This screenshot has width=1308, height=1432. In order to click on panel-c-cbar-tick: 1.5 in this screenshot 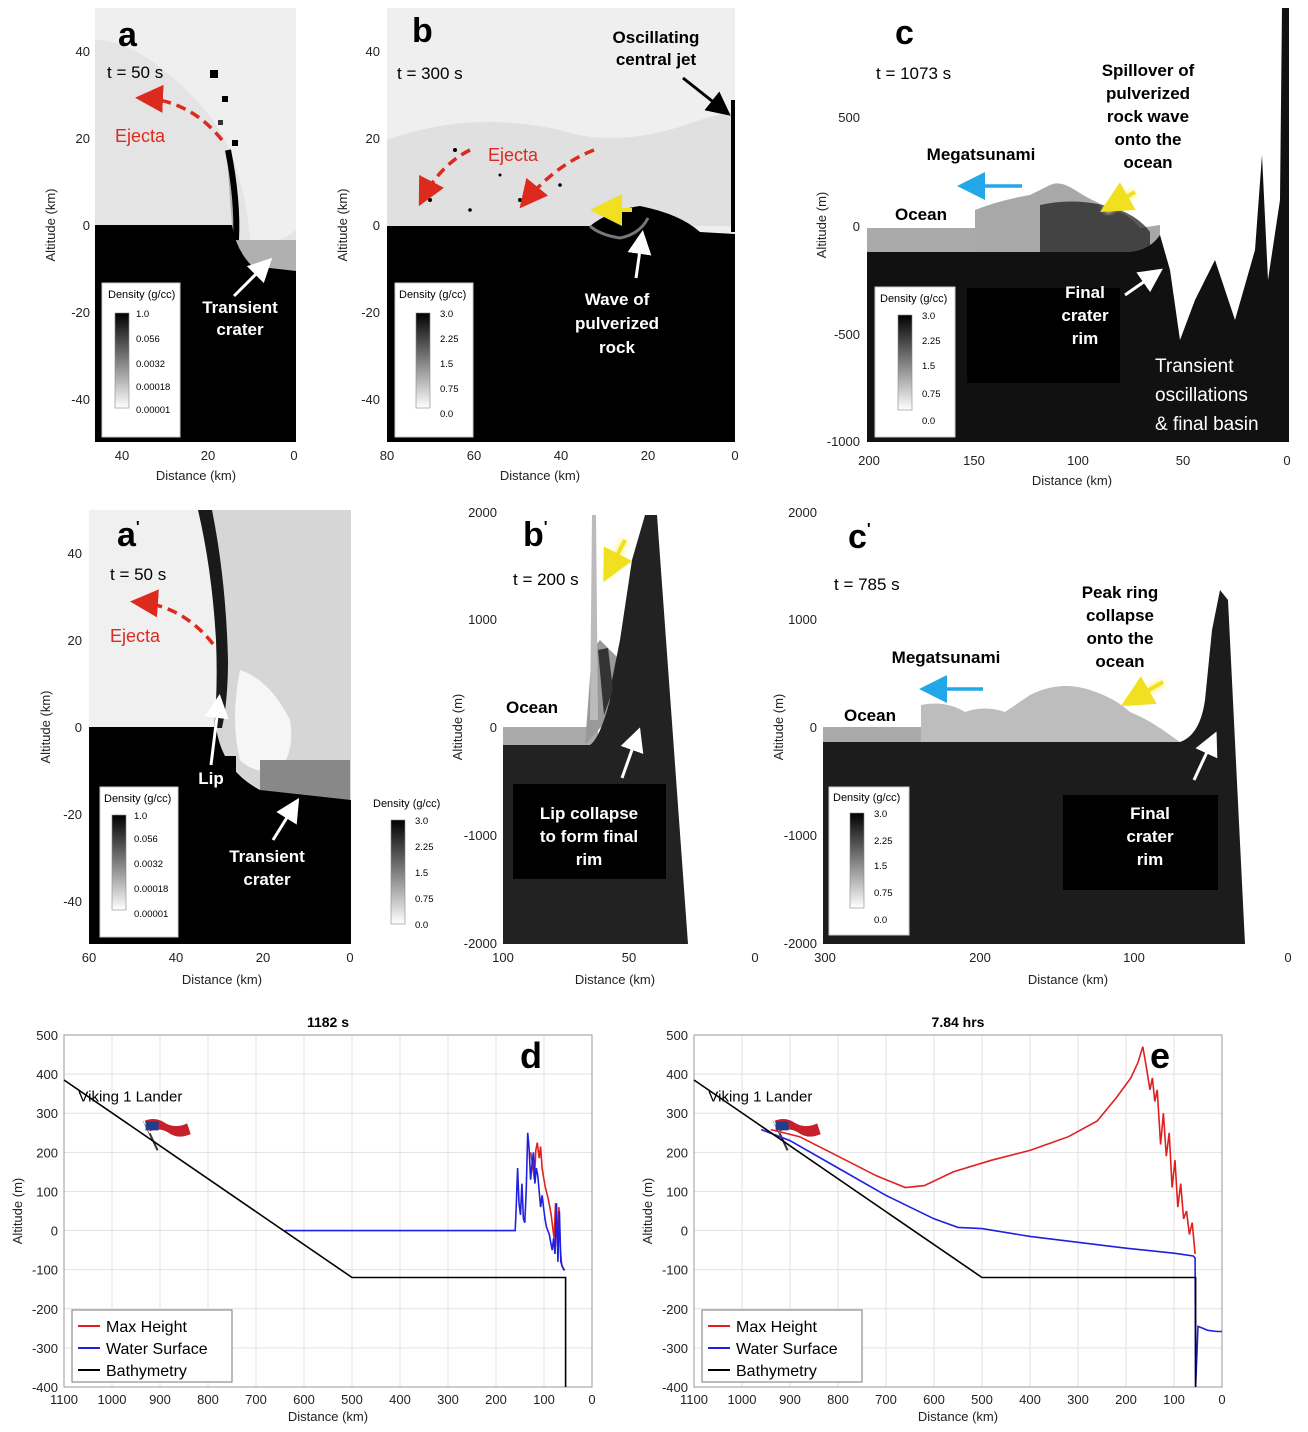, I will do `click(928, 366)`.